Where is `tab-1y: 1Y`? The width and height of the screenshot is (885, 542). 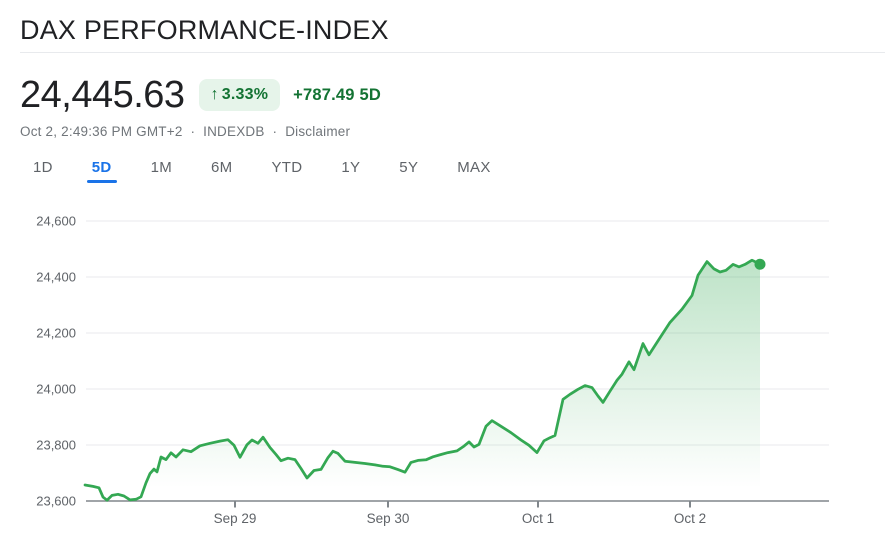
tab-1y: 1Y is located at coordinates (350, 170).